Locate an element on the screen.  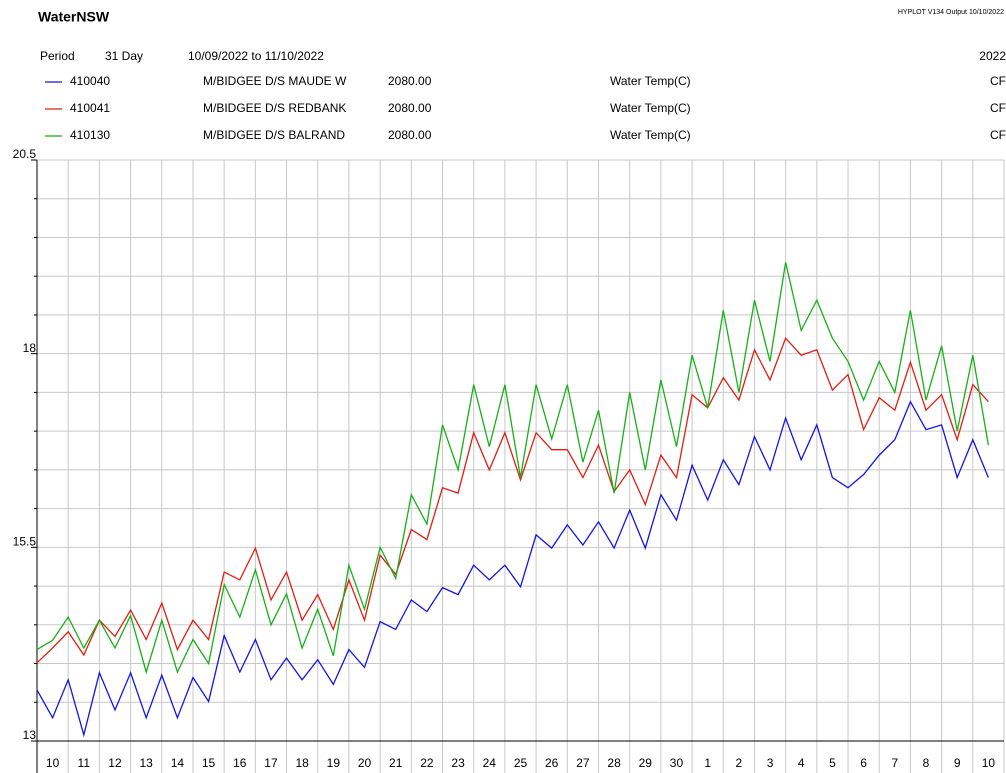
x-tick-label: 9 is located at coordinates (957, 763).